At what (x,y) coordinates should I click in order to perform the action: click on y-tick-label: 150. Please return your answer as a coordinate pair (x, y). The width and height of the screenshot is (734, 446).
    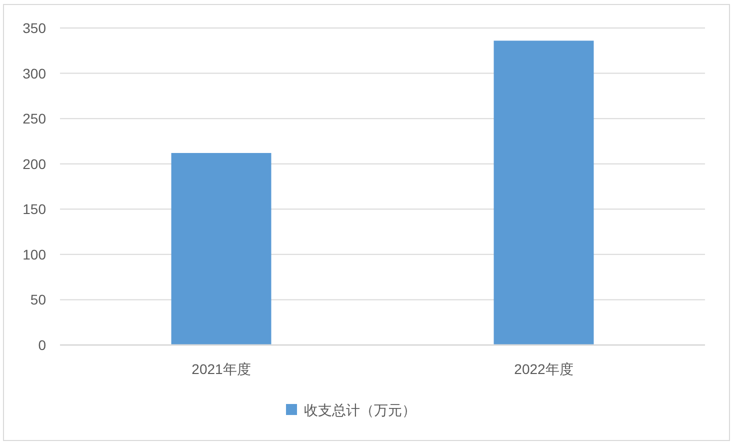
    Looking at the image, I should click on (34, 209).